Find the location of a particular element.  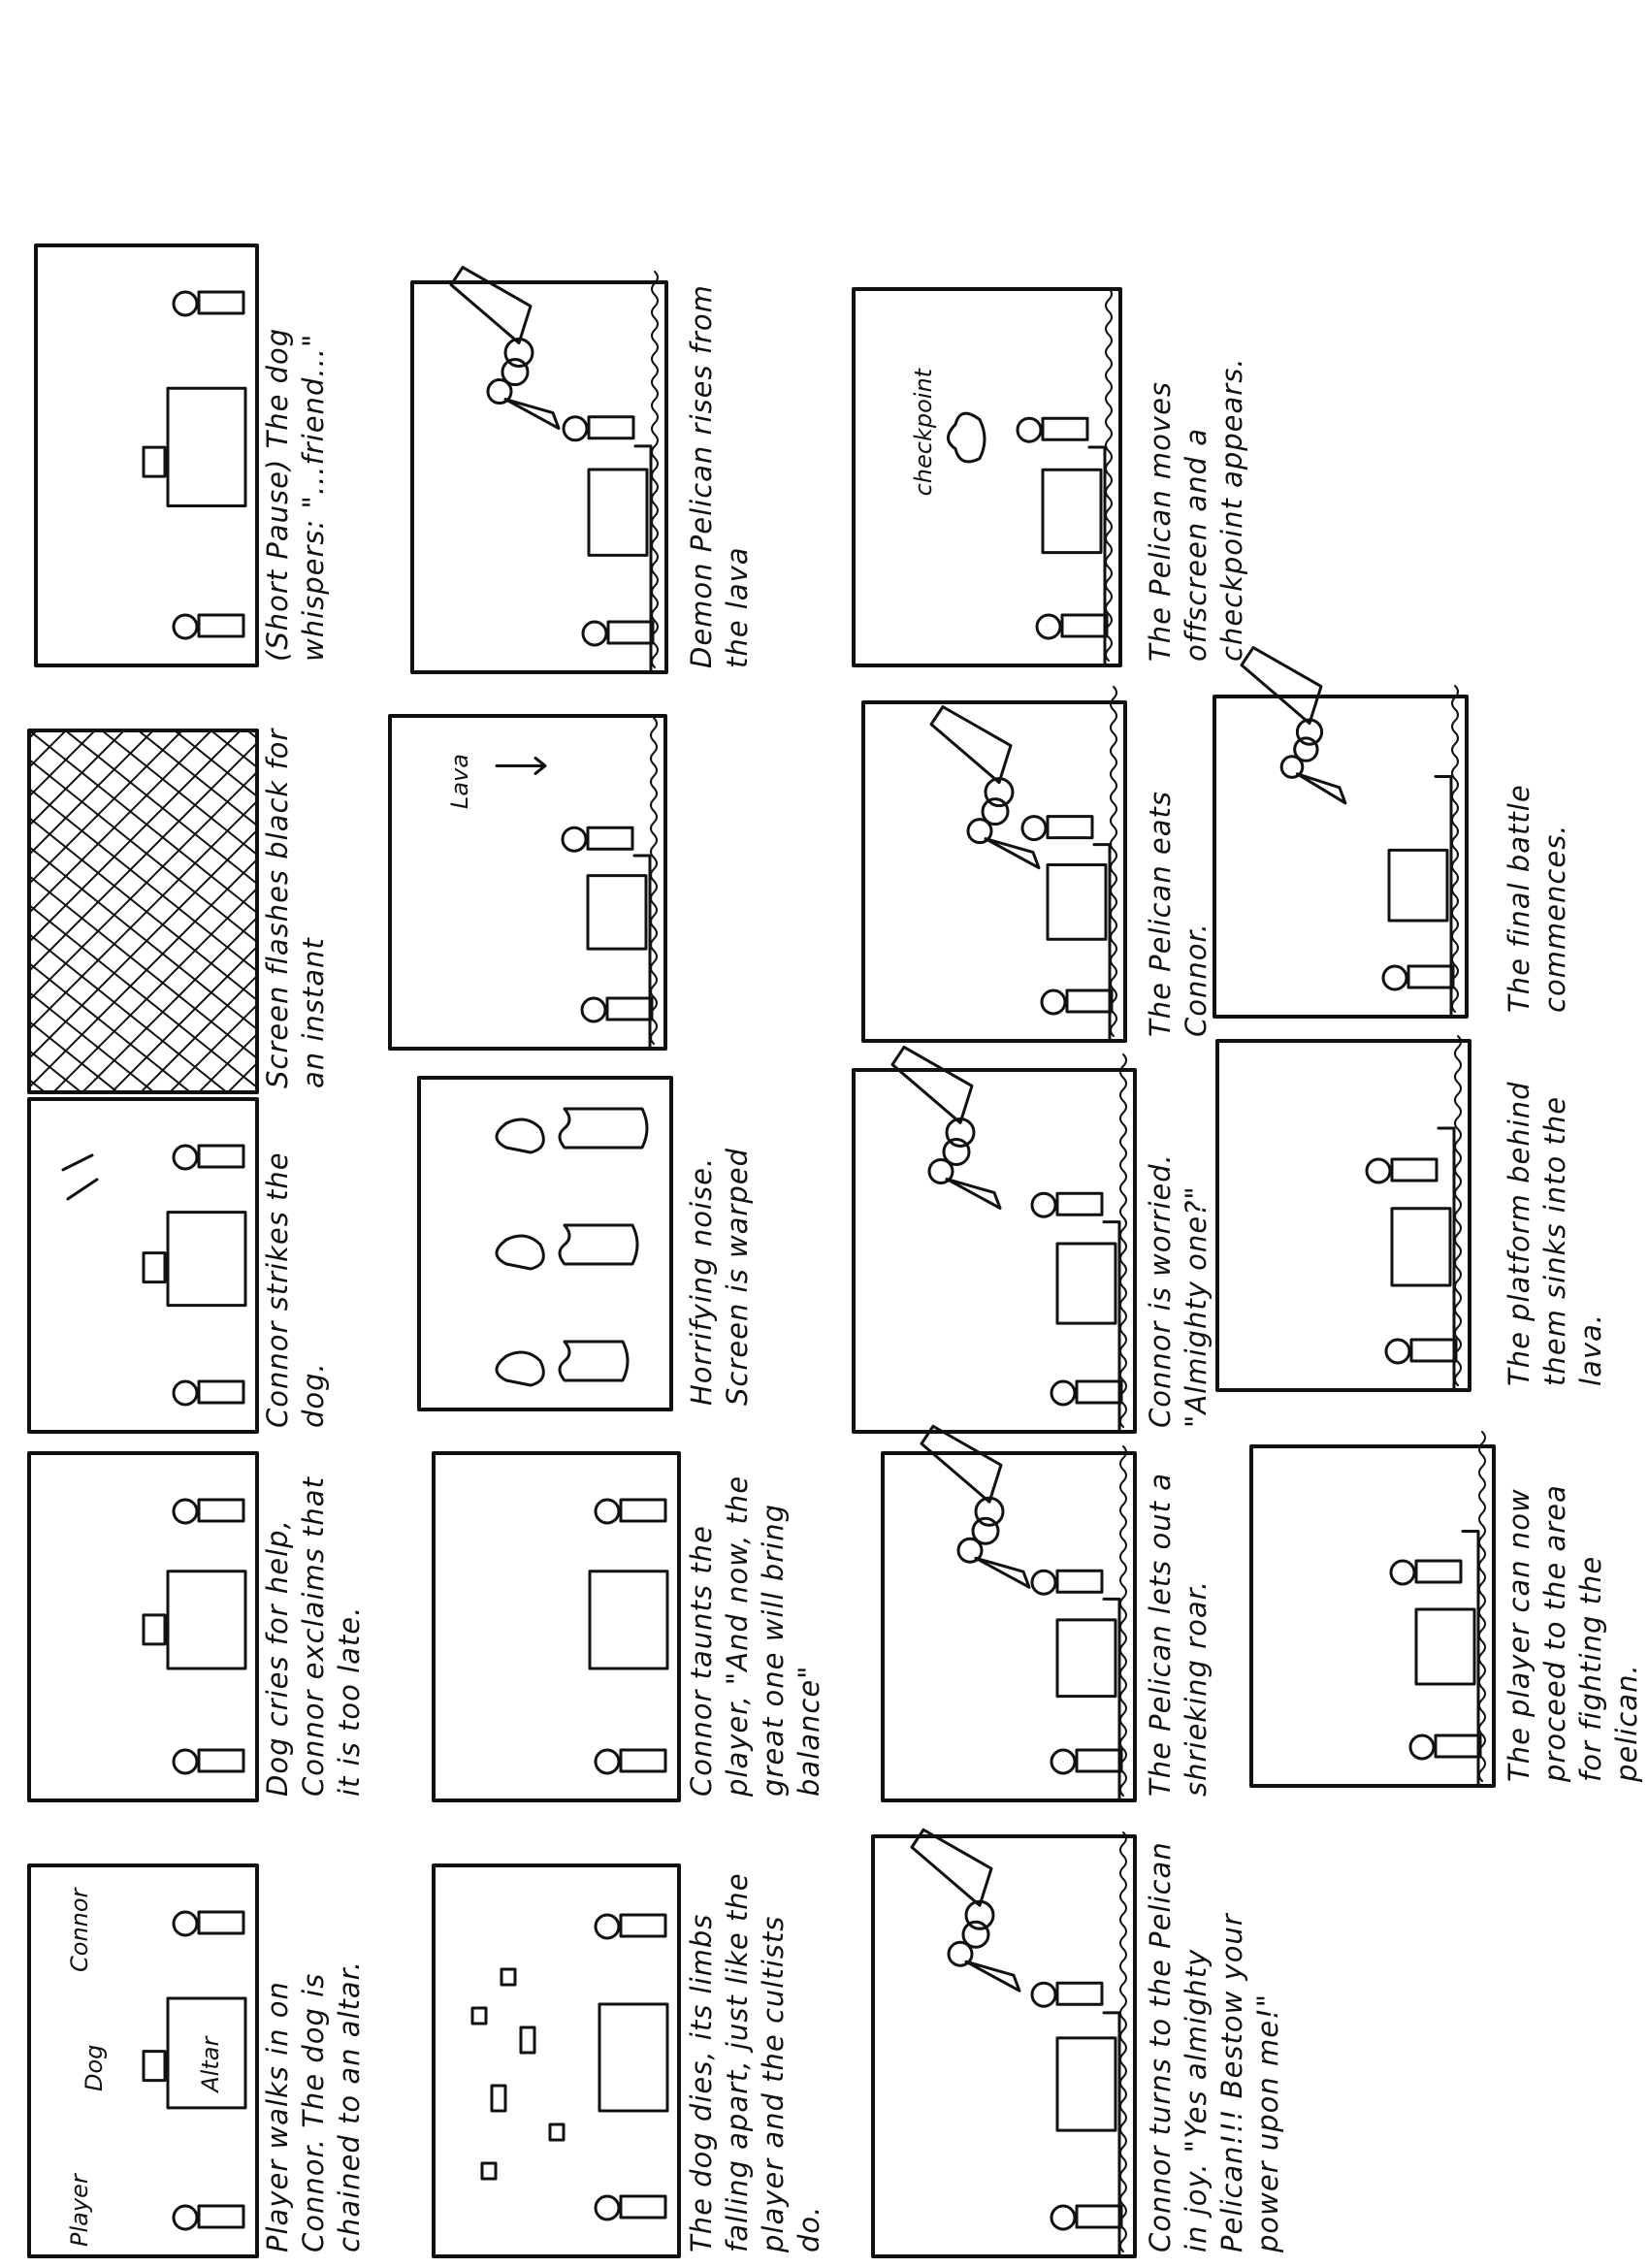

panel: Player Dog Altar Connor is located at coordinates (143, 2060).